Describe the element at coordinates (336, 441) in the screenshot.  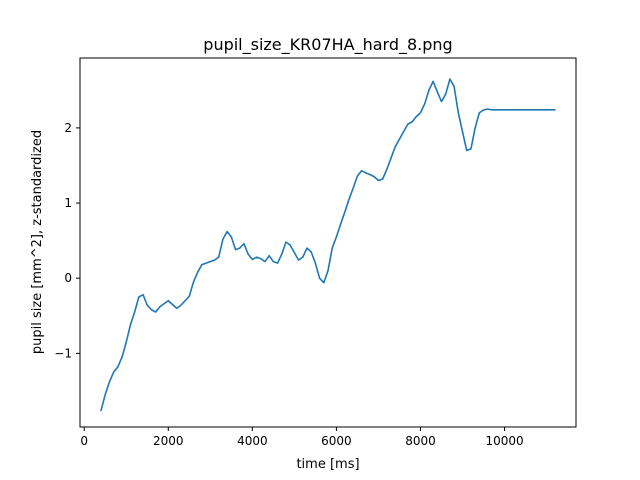
I see `x-tick-label: 6000` at that location.